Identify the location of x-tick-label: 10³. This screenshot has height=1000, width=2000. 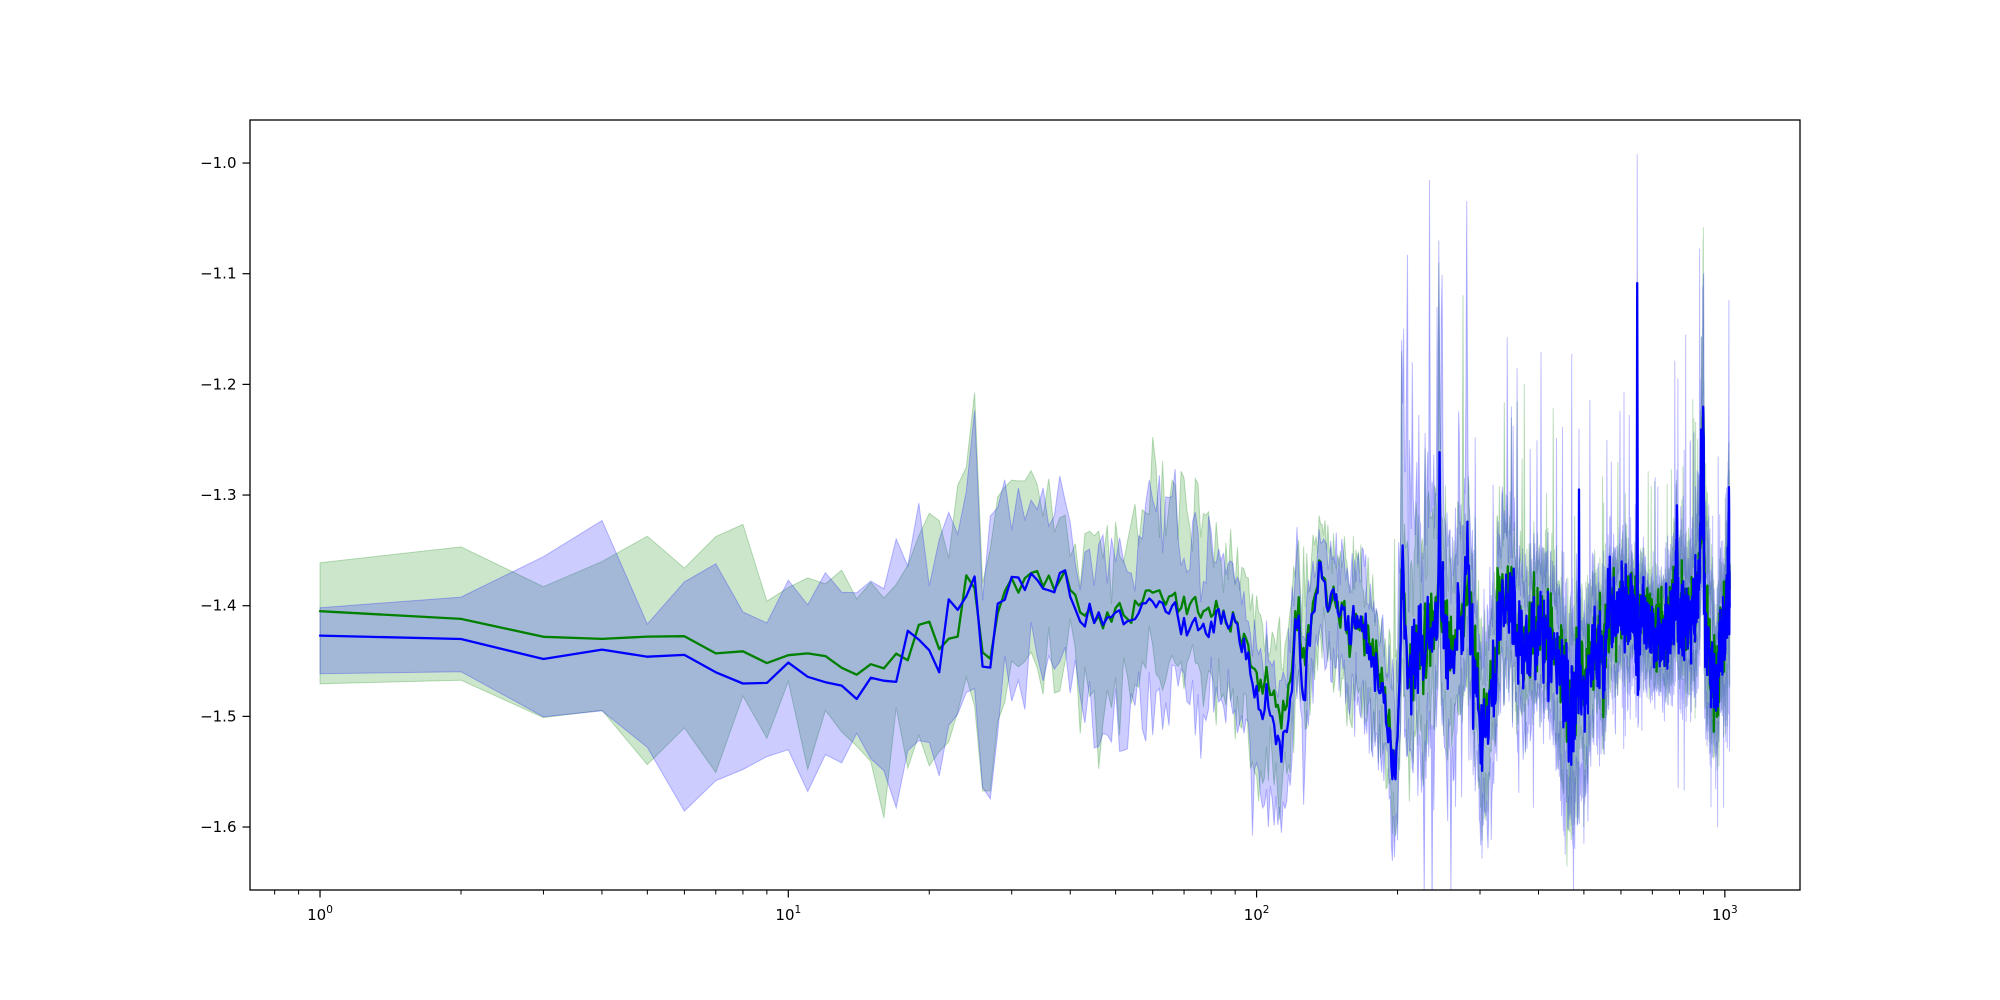
(1725, 914).